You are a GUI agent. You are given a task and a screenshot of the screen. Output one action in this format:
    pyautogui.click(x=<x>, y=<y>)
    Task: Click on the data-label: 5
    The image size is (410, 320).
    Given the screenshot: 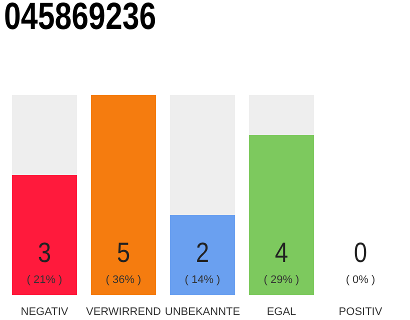 What is the action you would take?
    pyautogui.click(x=123, y=252)
    